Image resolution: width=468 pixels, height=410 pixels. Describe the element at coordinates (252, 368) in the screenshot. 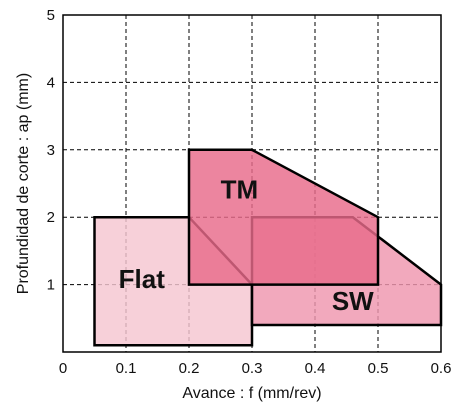

I see `x-tick-label-0.3: 0.3` at that location.